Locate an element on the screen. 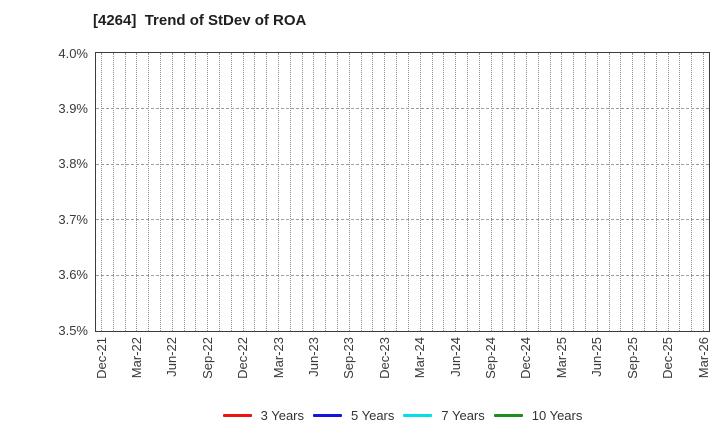 The width and height of the screenshot is (720, 440). x-tick-label: Mar-22 is located at coordinates (136, 358).